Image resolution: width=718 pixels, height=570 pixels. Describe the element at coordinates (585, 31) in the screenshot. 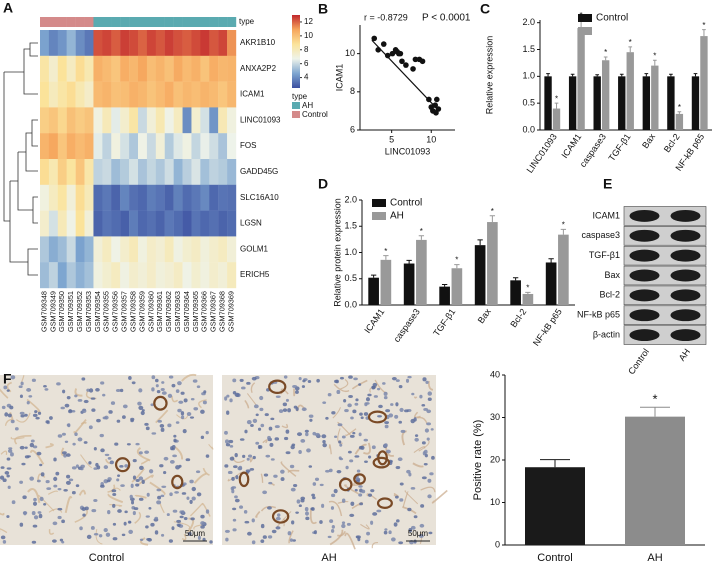

I see `legend-swatch` at that location.